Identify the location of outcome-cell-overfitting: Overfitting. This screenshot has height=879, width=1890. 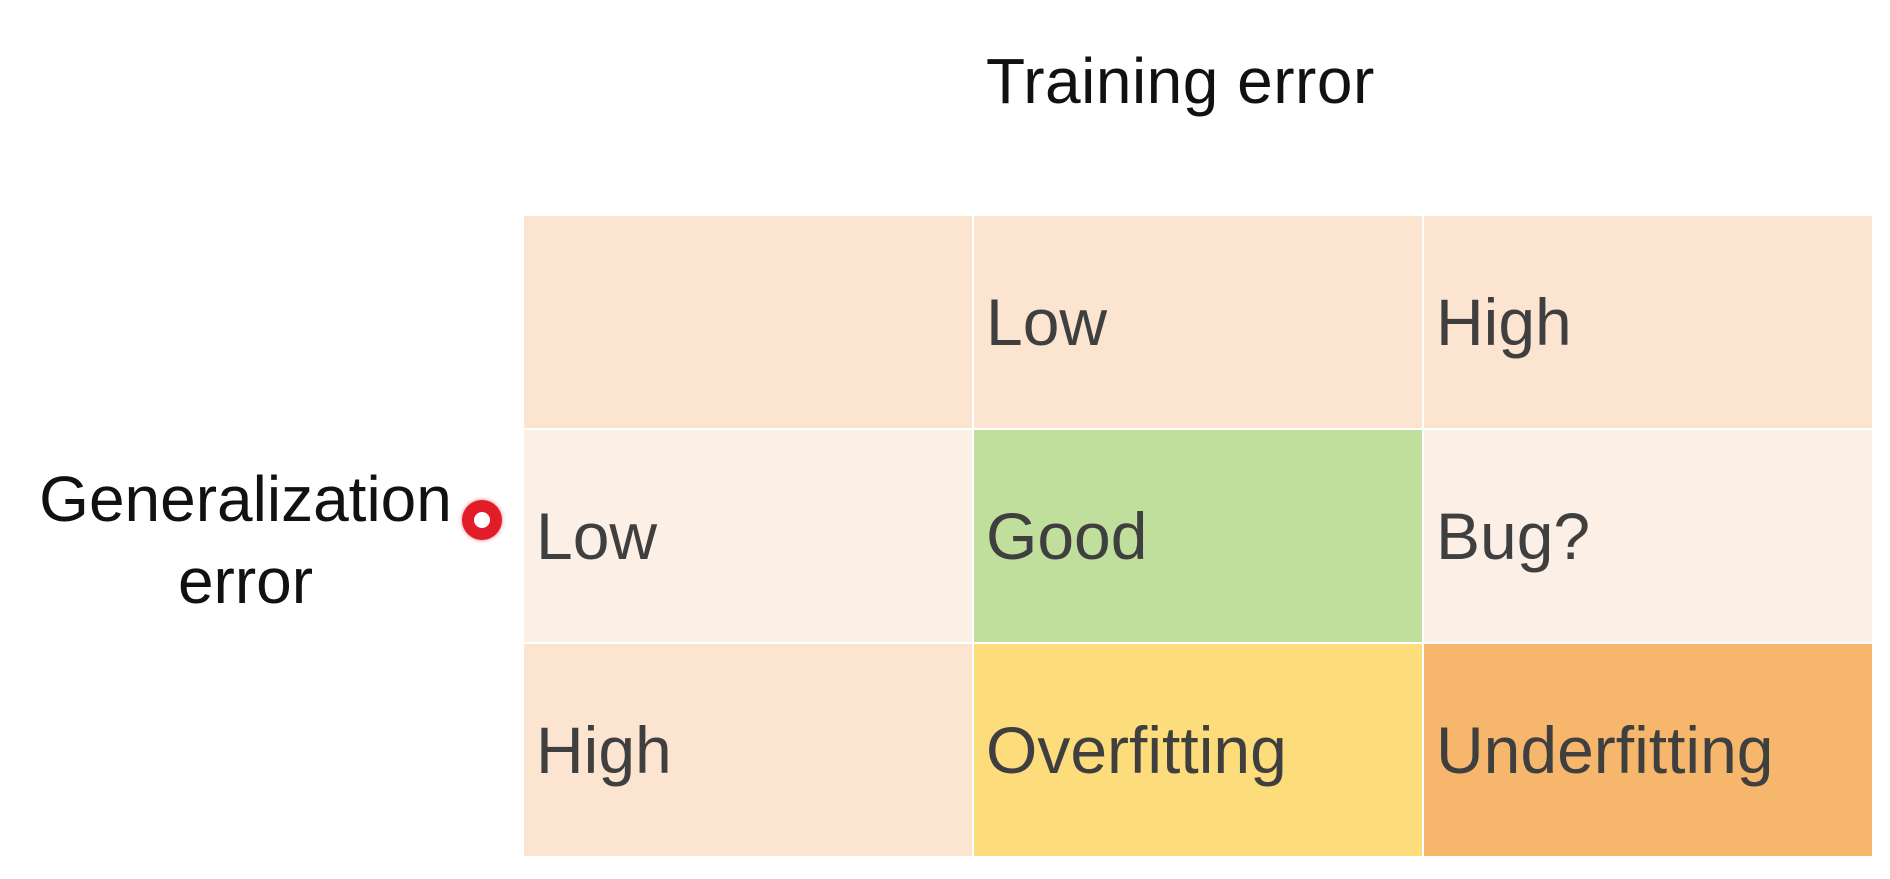
(1198, 750).